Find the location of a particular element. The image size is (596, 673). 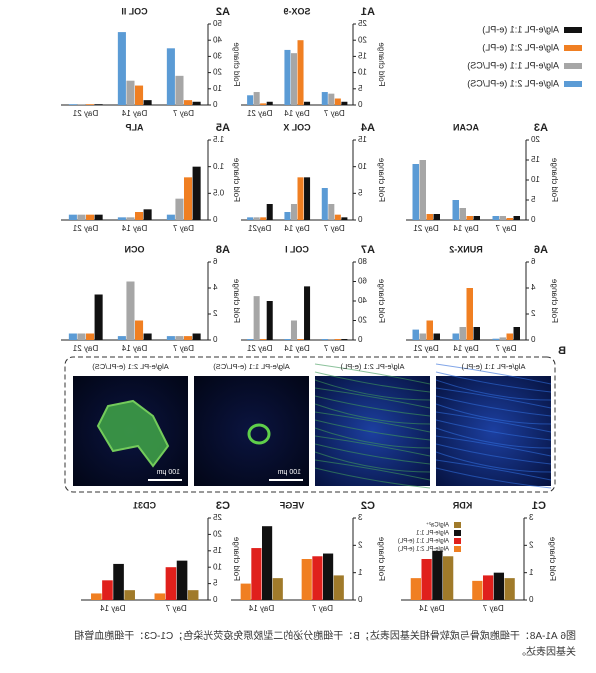

y-tick-label: 3 is located at coordinates (359, 517).